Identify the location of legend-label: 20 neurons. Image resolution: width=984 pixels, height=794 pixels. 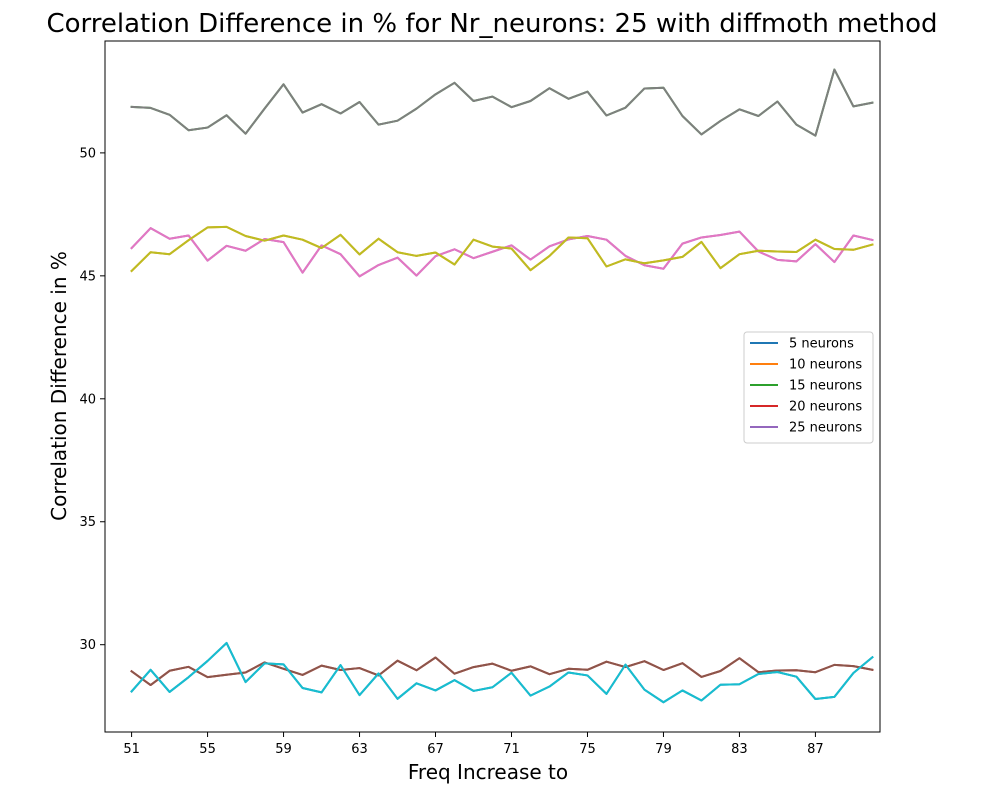
(825, 407).